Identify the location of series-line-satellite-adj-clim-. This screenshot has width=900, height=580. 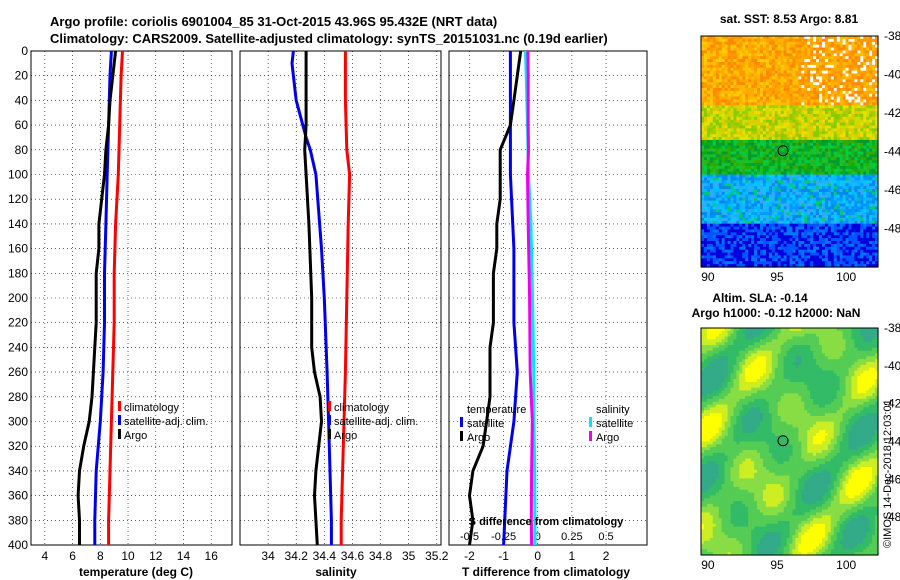
(311, 297).